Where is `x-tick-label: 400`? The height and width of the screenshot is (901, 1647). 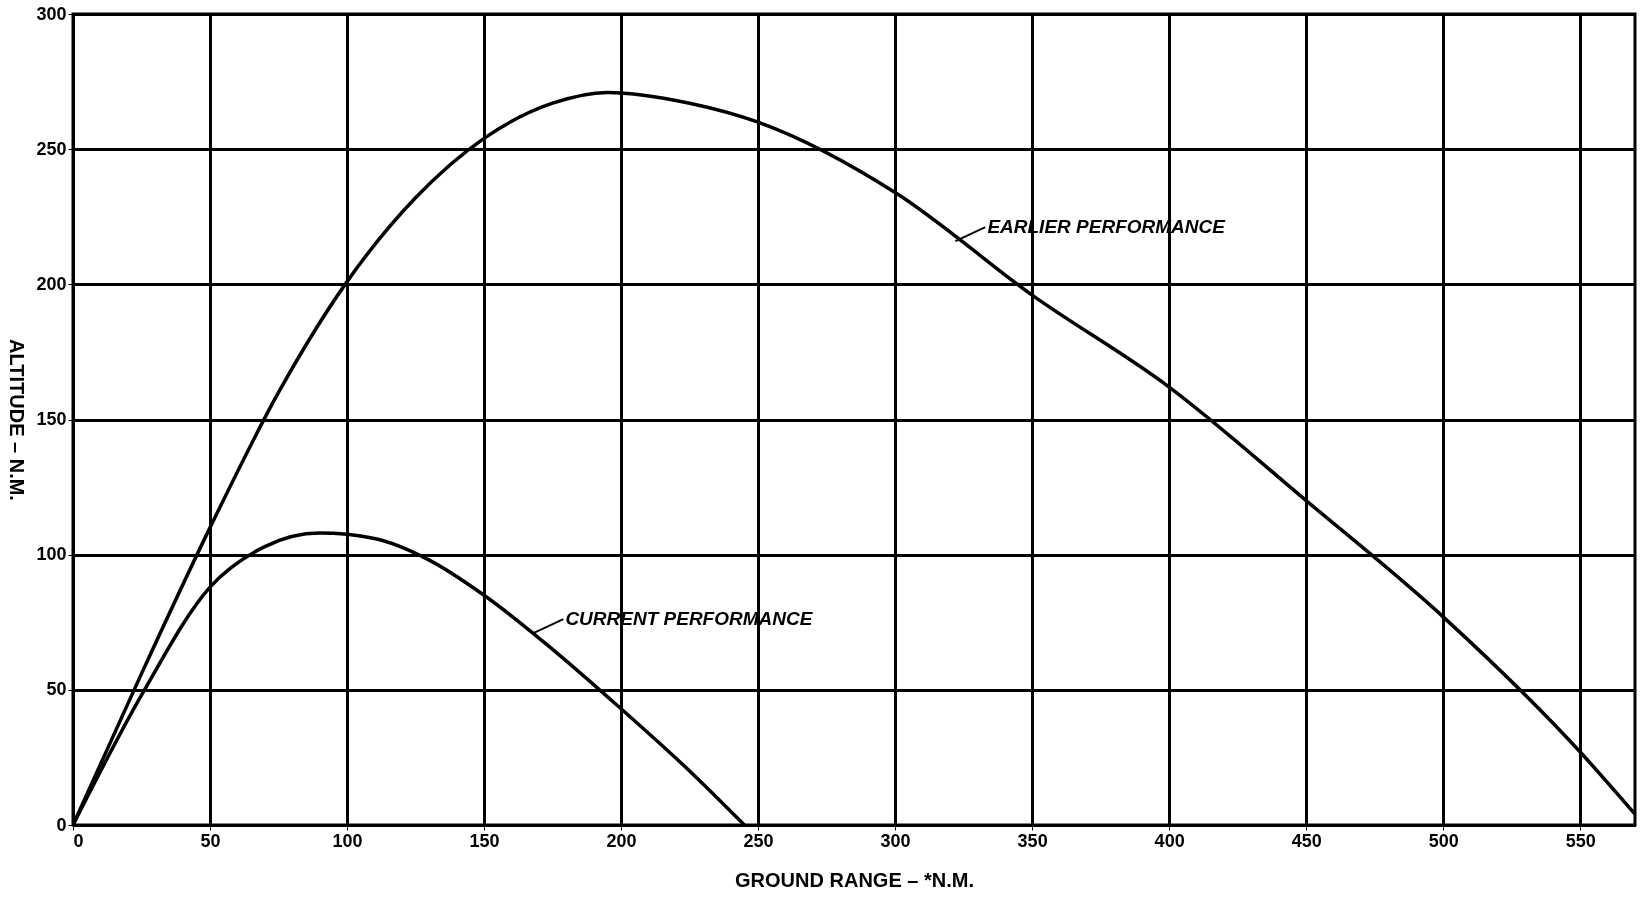 x-tick-label: 400 is located at coordinates (1169, 840).